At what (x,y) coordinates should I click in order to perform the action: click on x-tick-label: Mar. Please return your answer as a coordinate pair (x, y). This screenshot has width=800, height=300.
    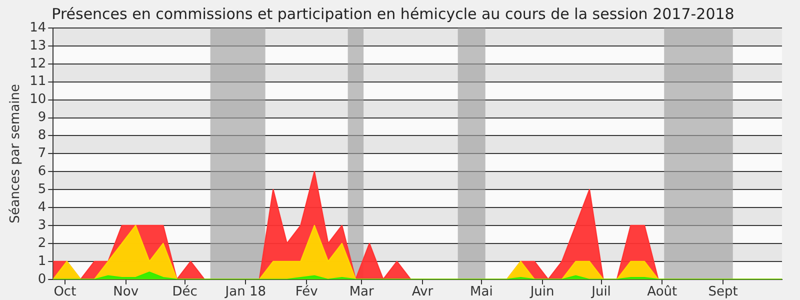
    Looking at the image, I should click on (361, 292).